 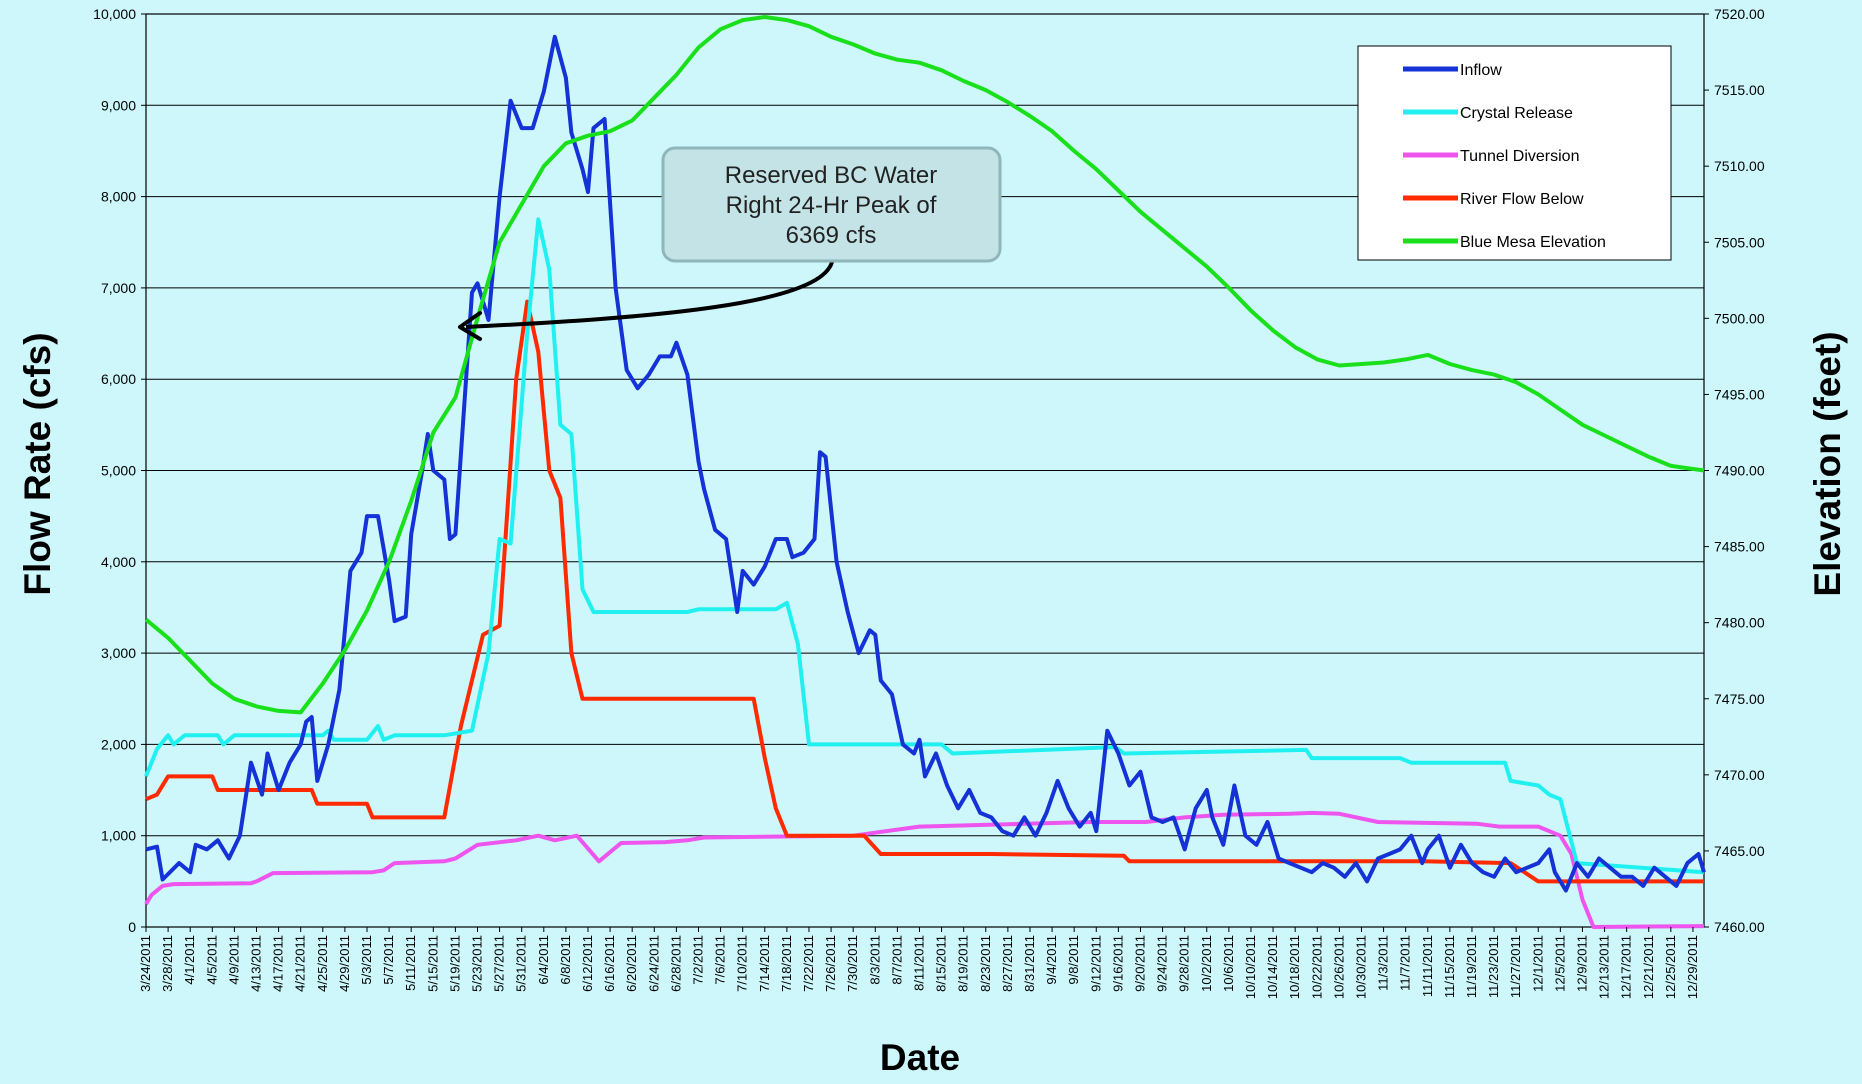 What do you see at coordinates (653, 963) in the screenshot?
I see `x-tick-label: 6/24/2011` at bounding box center [653, 963].